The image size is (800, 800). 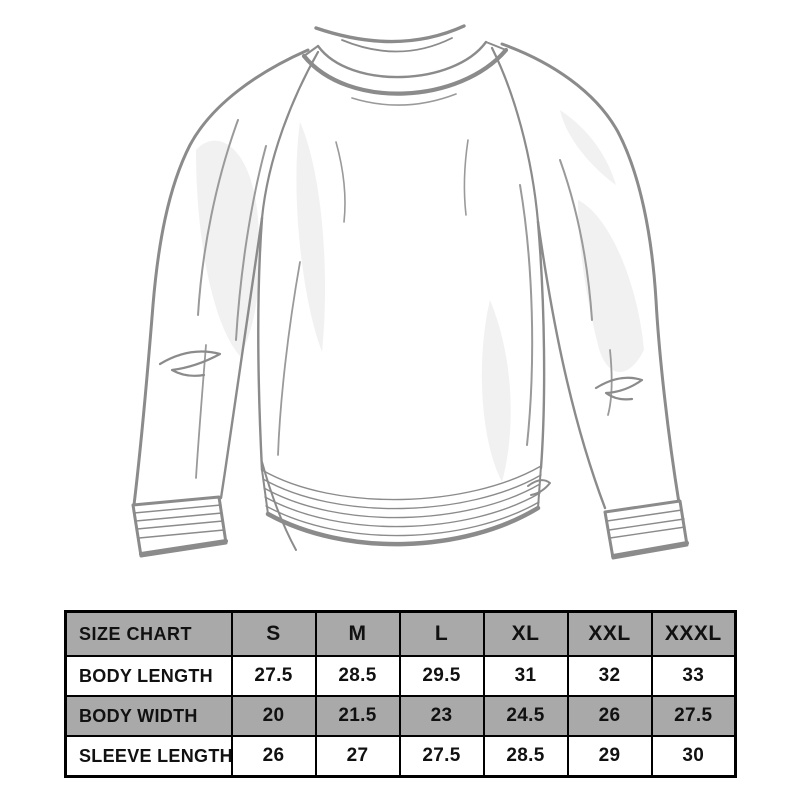 What do you see at coordinates (539, 487) in the screenshot?
I see `hem-right-fold` at bounding box center [539, 487].